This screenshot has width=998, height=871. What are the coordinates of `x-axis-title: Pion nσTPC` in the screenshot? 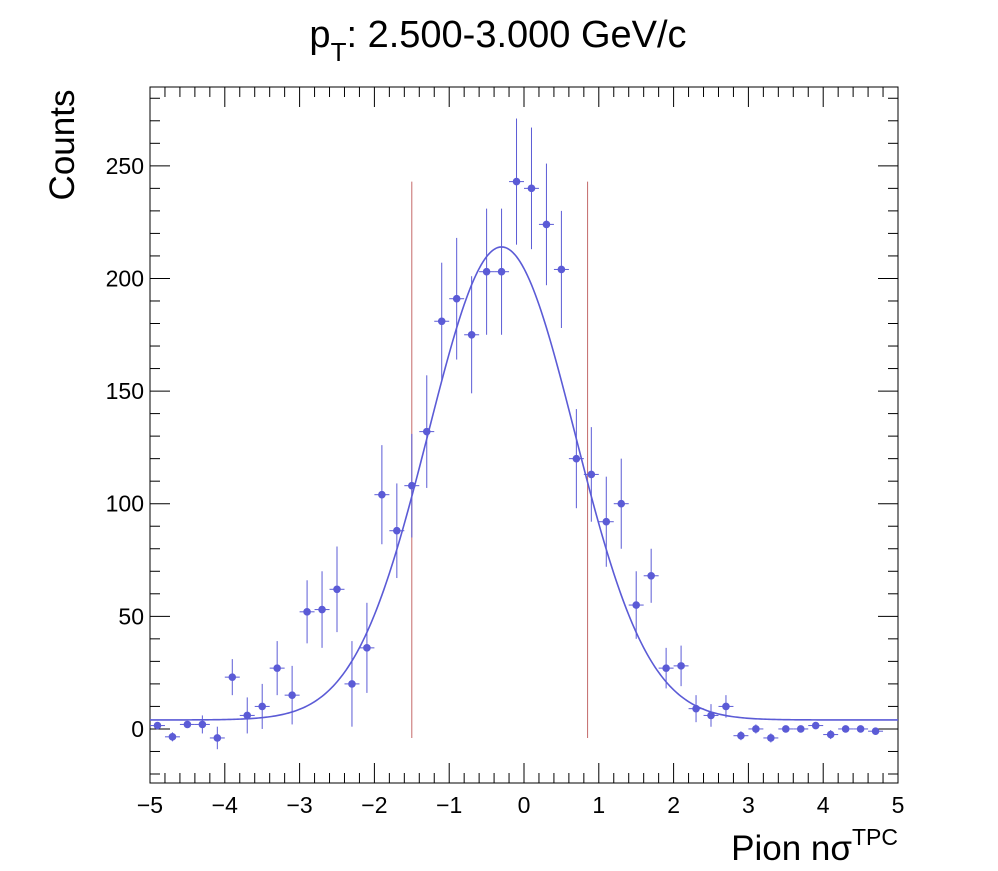 It's located at (814, 846).